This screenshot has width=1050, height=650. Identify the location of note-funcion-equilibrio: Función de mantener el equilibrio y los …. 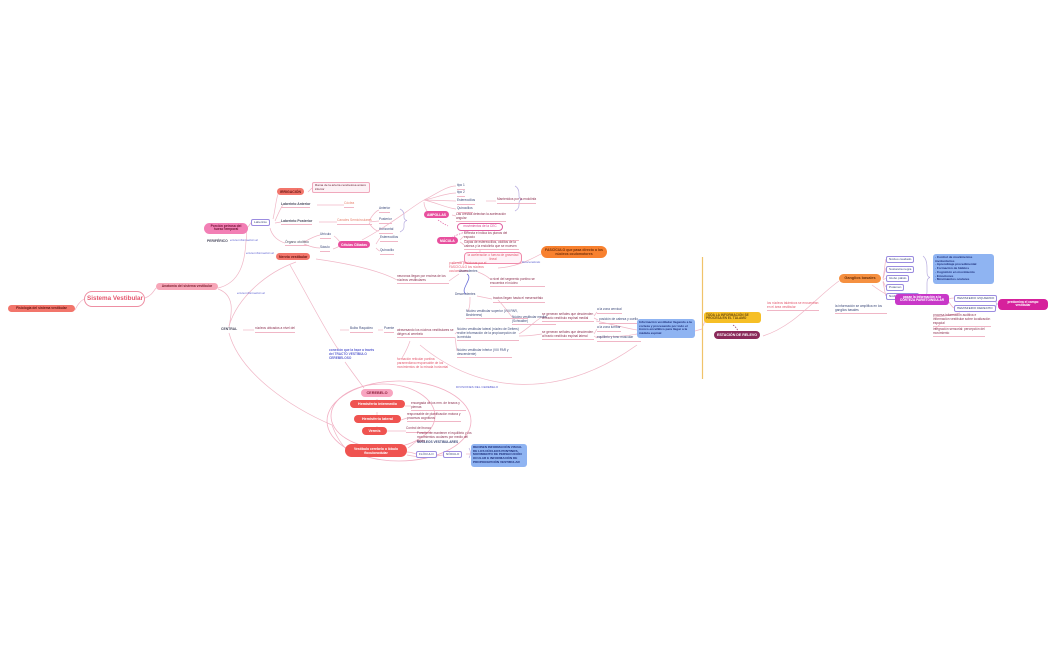
(444, 437).